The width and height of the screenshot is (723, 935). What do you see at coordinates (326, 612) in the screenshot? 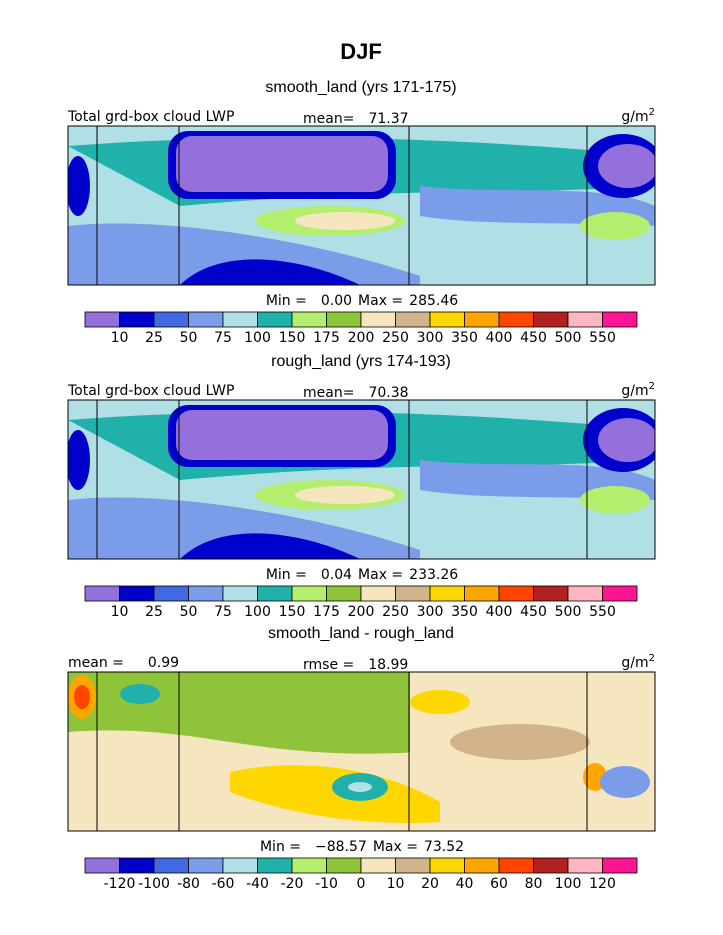
I see `colorbar-label: 175` at bounding box center [326, 612].